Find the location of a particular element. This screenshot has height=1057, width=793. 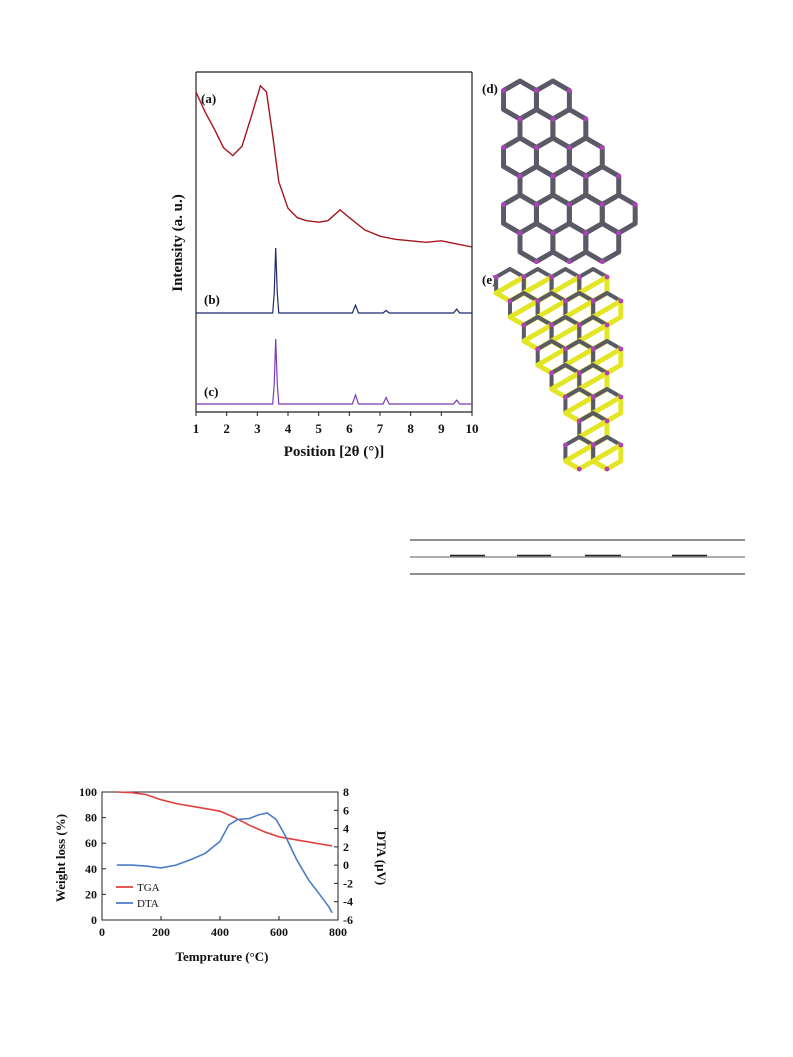

tga-ticks: 0 200 400 600 800 0 20 40 60 80 100 -6 -4 -2 0 2 4 6 8 is located at coordinates (216, 862).